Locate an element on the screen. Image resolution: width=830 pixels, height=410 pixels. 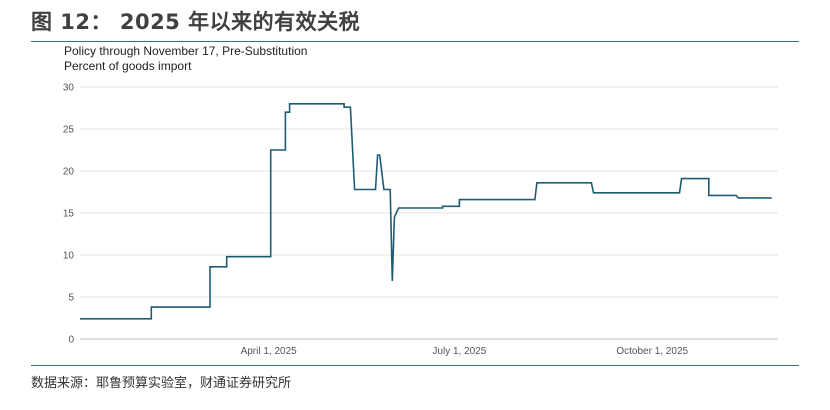
y-tick-label: 0 is located at coordinates (71, 340).